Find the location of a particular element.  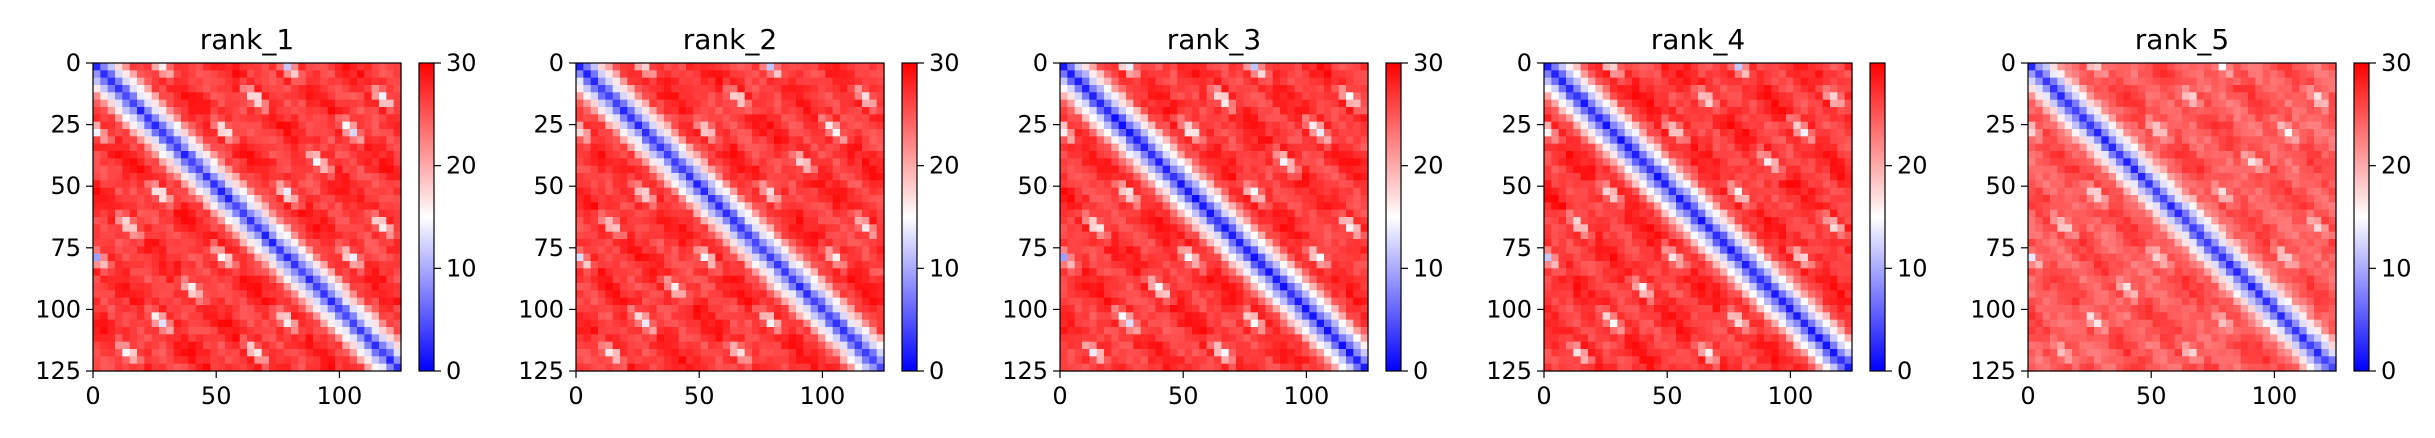

y-tick-label: 100 is located at coordinates (541, 309).